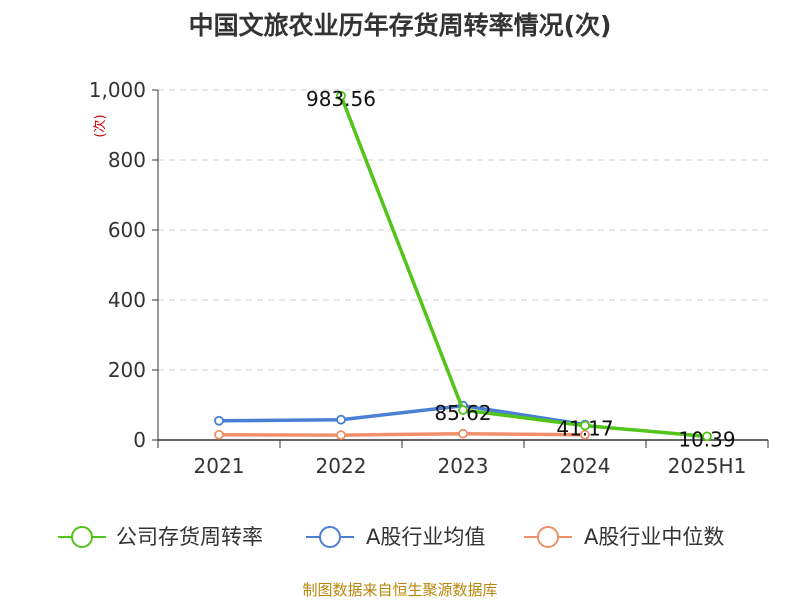 This screenshot has height=600, width=800. What do you see at coordinates (707, 466) in the screenshot?
I see `x-tick-label: 2025H1` at bounding box center [707, 466].